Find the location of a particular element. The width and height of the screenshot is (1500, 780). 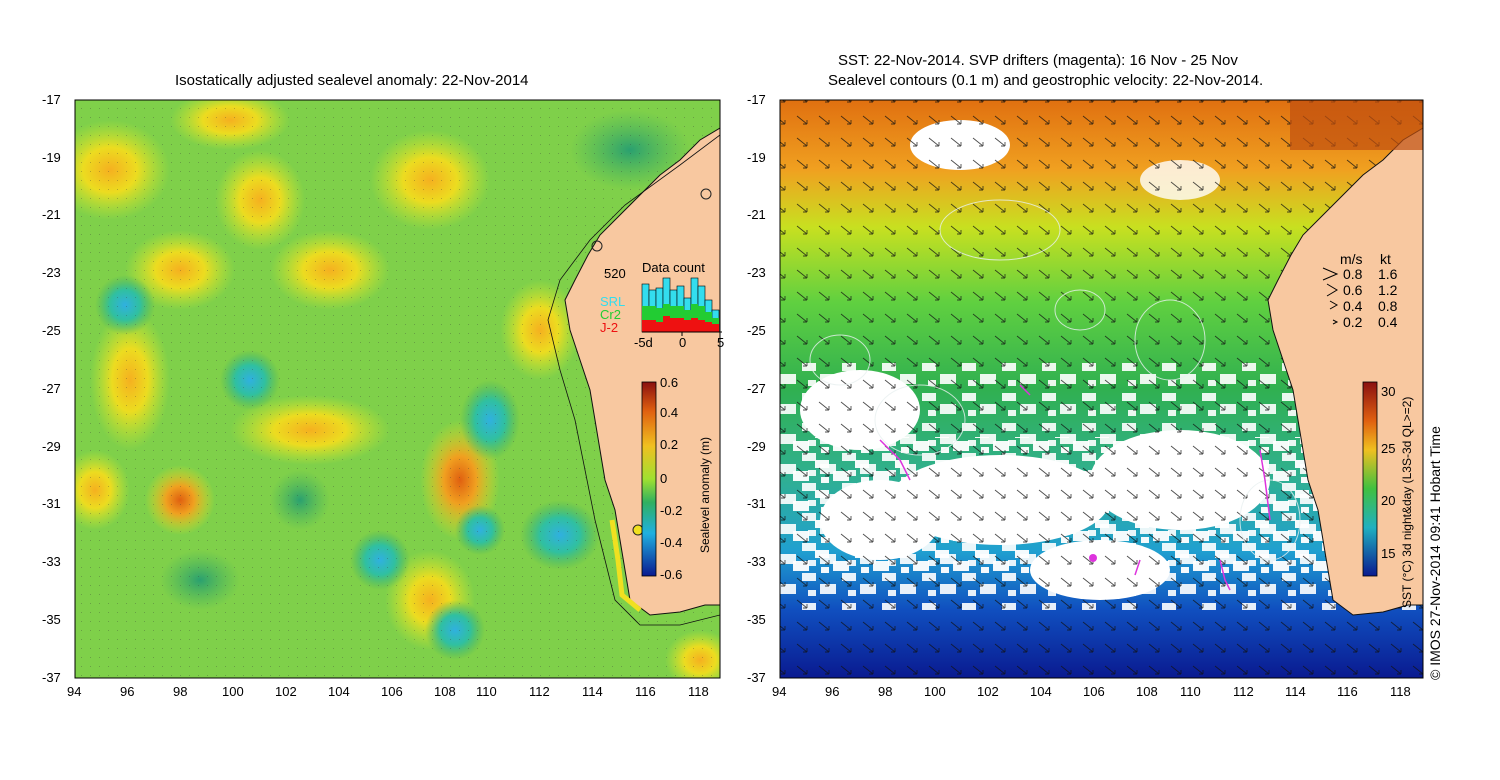

australia-land-right is located at coordinates (1345, 371).